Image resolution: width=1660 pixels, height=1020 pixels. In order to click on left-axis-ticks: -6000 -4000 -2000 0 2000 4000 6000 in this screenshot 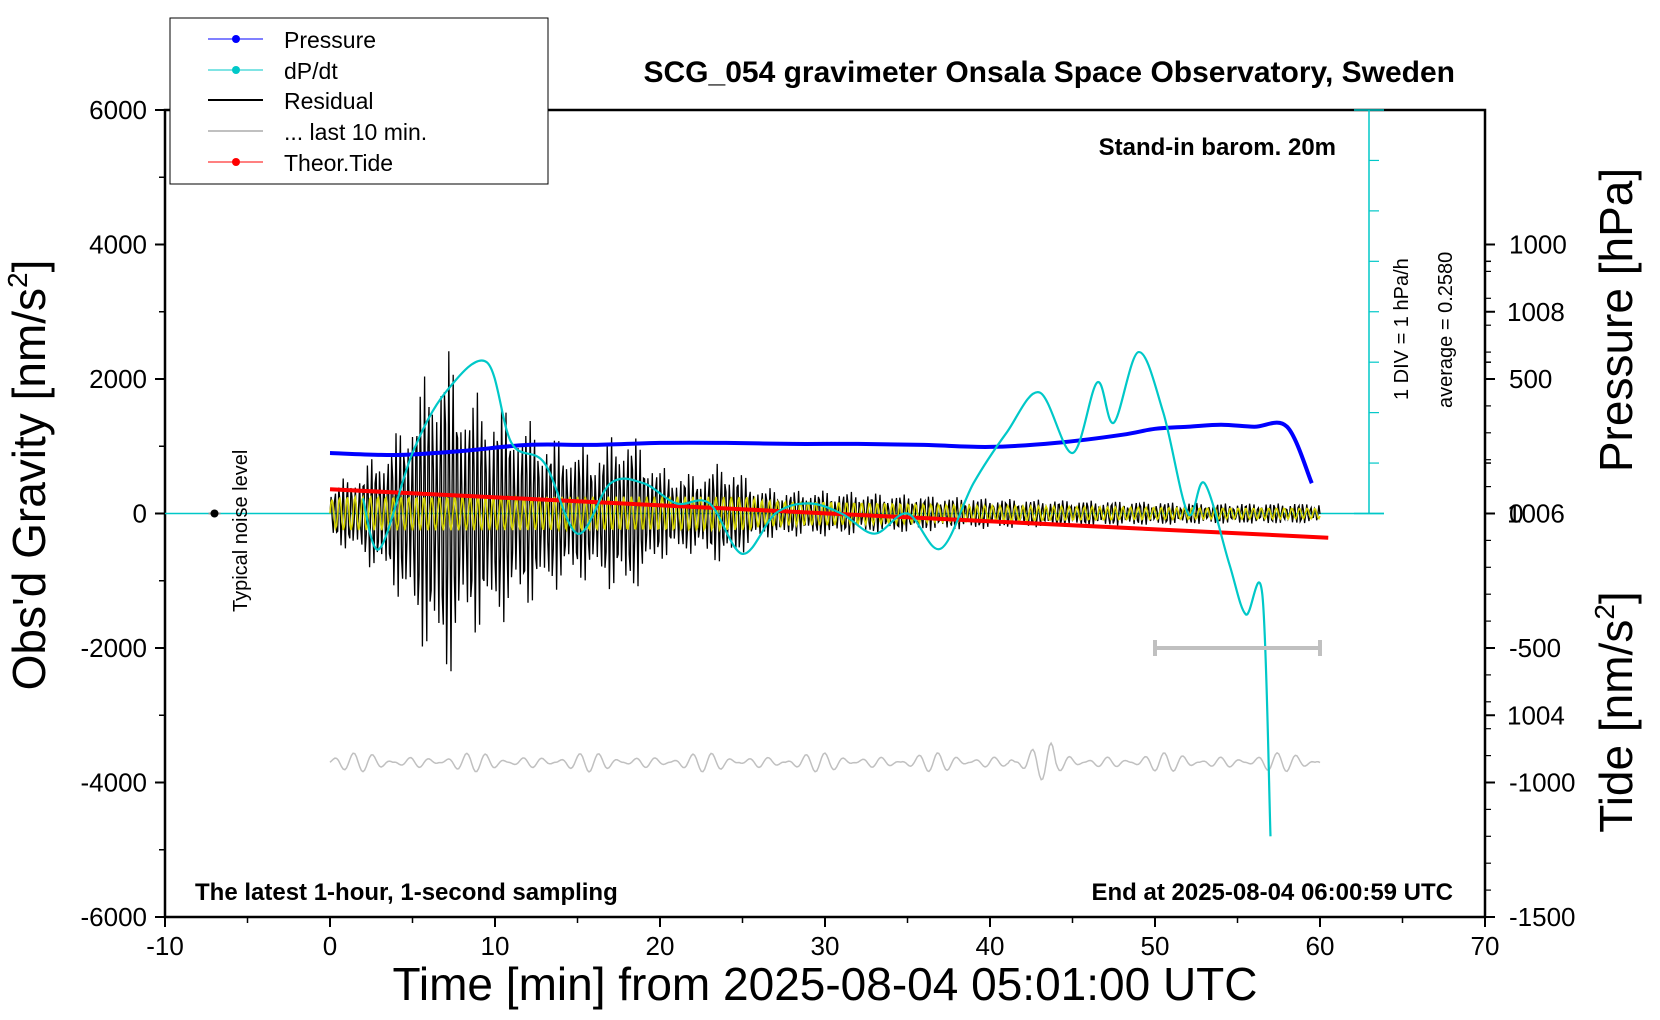, I will do `click(123, 513)`.